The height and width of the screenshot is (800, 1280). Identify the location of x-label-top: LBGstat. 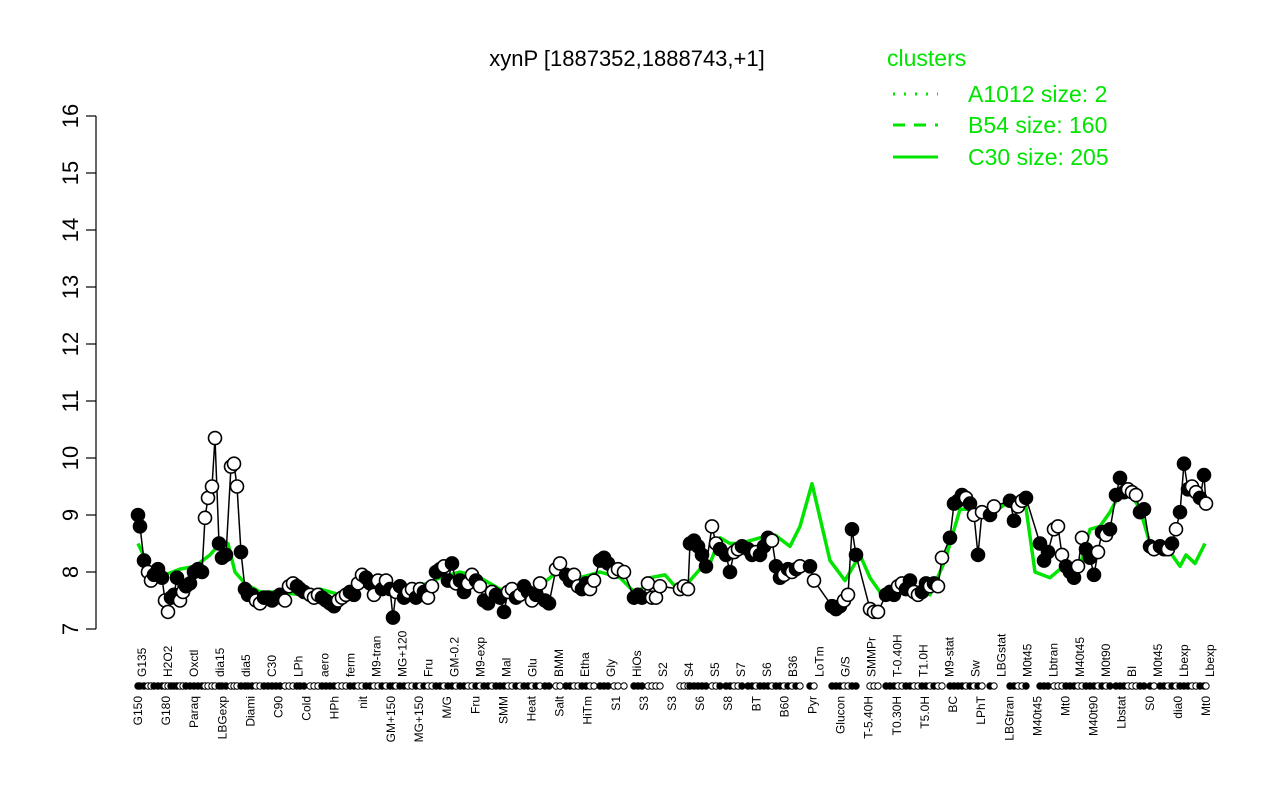
(1002, 655).